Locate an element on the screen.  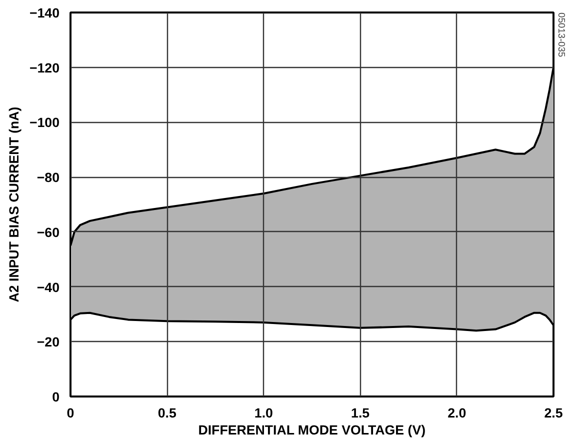
y-tick-label: −20 is located at coordinates (48, 342).